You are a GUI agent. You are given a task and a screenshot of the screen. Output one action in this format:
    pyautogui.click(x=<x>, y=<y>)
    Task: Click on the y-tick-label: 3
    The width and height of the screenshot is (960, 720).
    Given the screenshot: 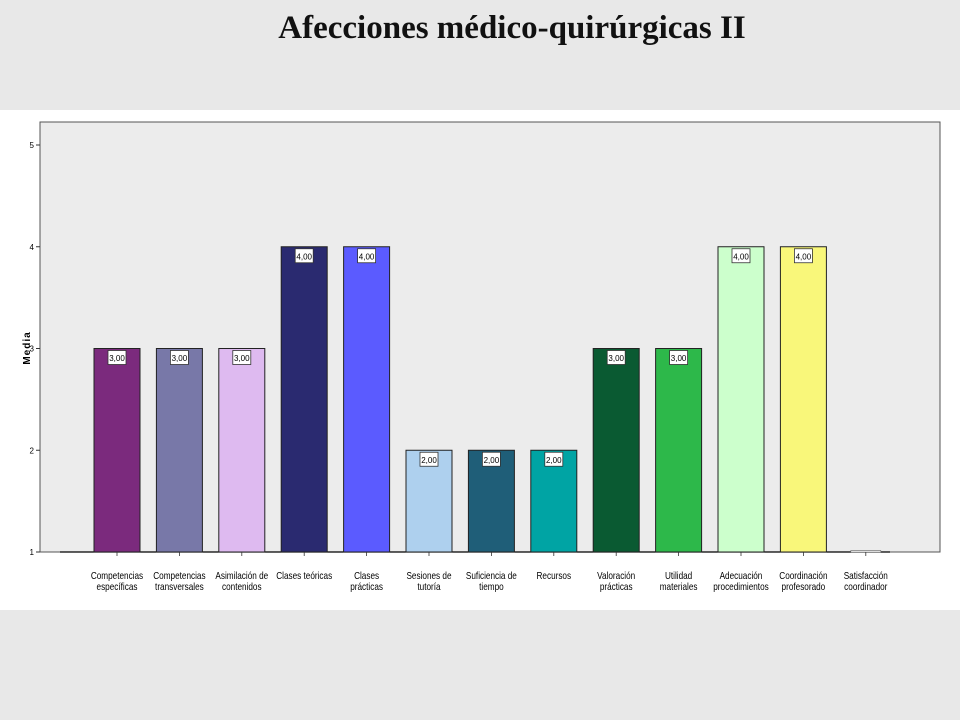 What is the action you would take?
    pyautogui.click(x=32, y=349)
    